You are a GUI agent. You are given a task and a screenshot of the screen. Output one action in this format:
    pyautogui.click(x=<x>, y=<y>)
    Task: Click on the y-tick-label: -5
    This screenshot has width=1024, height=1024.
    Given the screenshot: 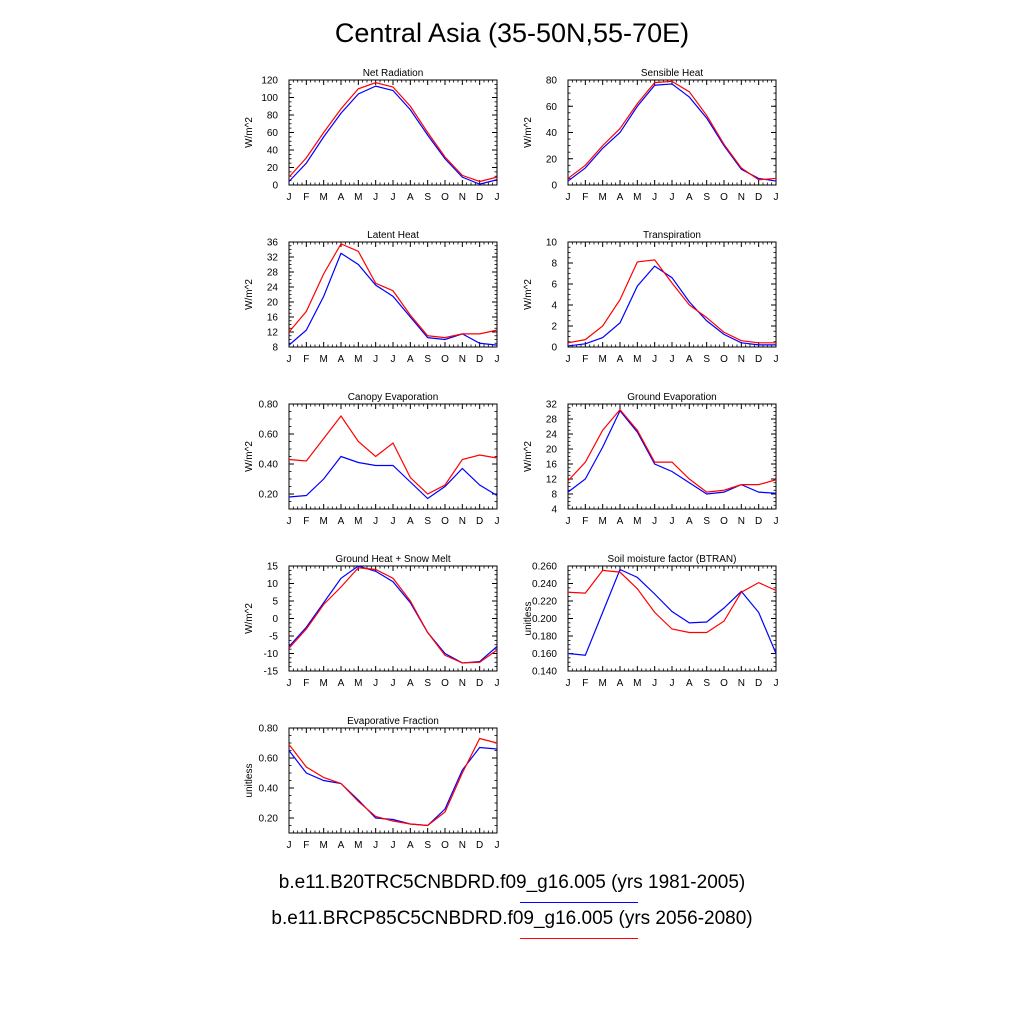 What is the action you would take?
    pyautogui.click(x=273, y=637)
    